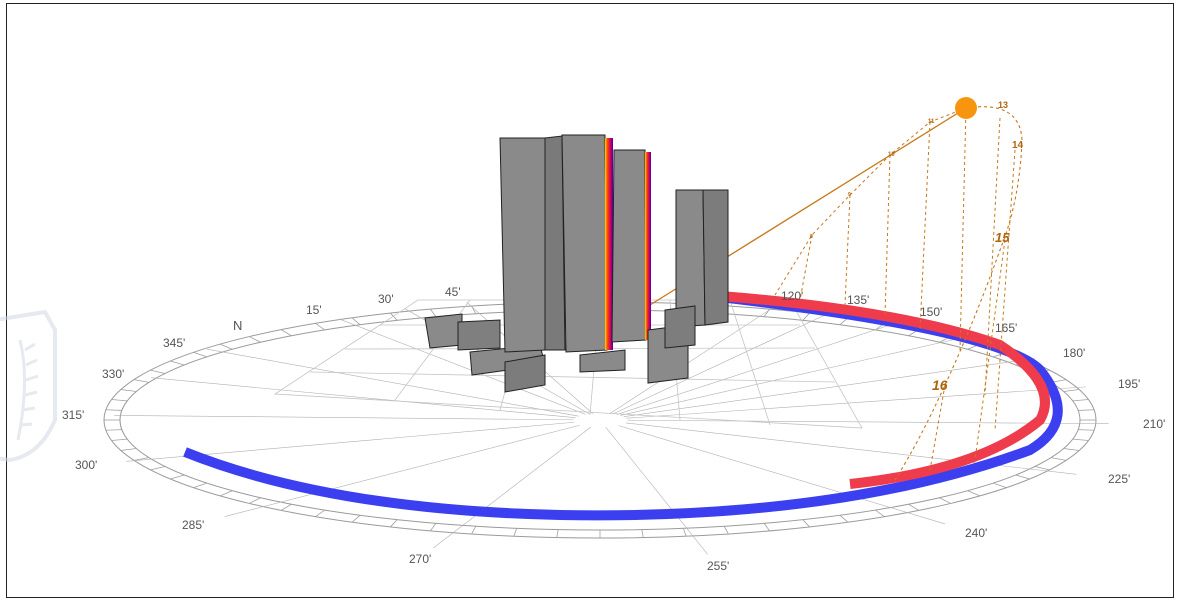 This screenshot has width=1178, height=600. What do you see at coordinates (28, 386) in the screenshot?
I see `emblem-watermark` at bounding box center [28, 386].